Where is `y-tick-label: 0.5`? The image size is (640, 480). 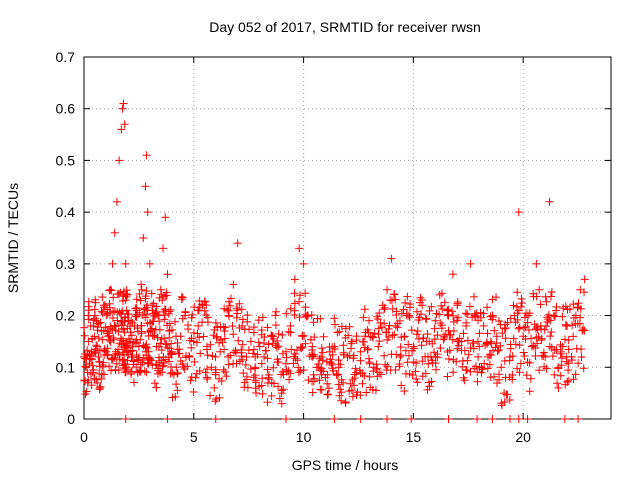
y-tick-label: 0.5 is located at coordinates (66, 160).